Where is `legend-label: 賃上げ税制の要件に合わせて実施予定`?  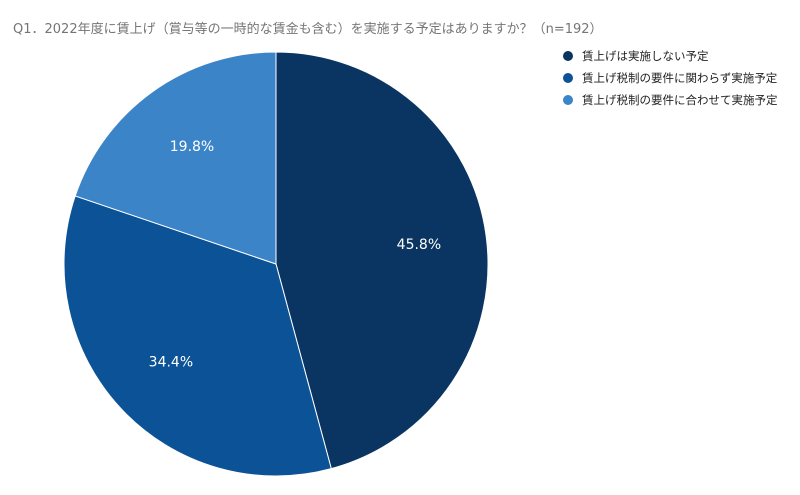 legend-label: 賃上げ税制の要件に合わせて実施予定 is located at coordinates (680, 99).